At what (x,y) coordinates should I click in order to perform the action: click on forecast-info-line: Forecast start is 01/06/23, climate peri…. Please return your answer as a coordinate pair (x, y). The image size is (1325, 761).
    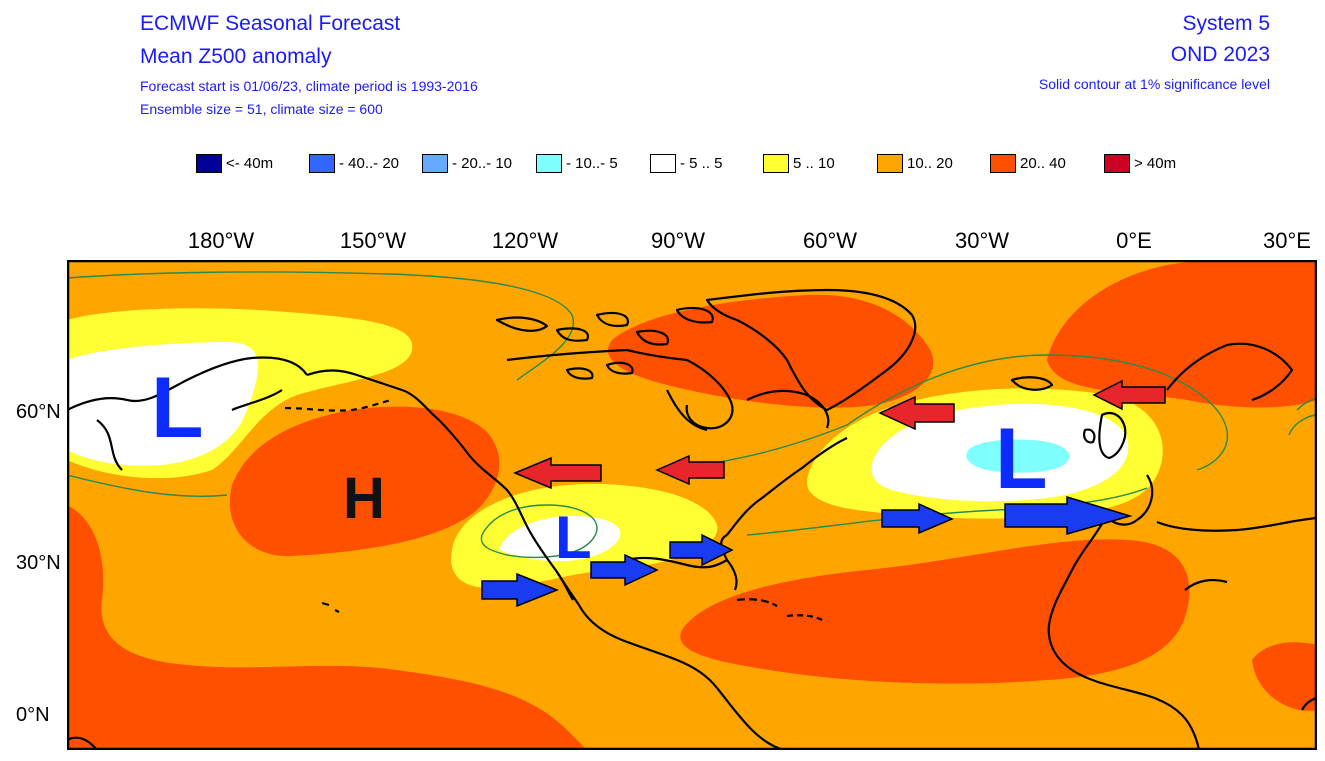
    Looking at the image, I should click on (309, 86).